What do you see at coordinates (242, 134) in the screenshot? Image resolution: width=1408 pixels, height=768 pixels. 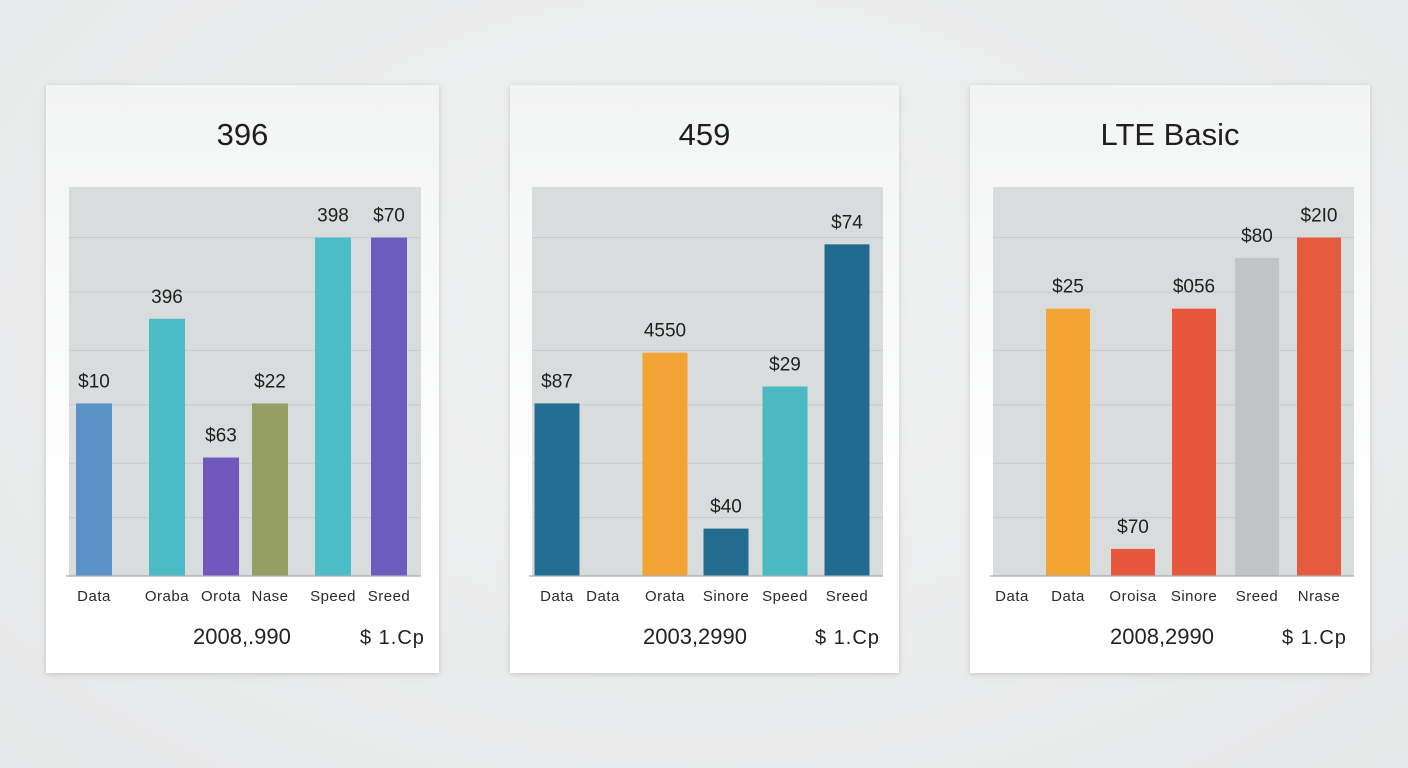 I see `chart-title: 396` at bounding box center [242, 134].